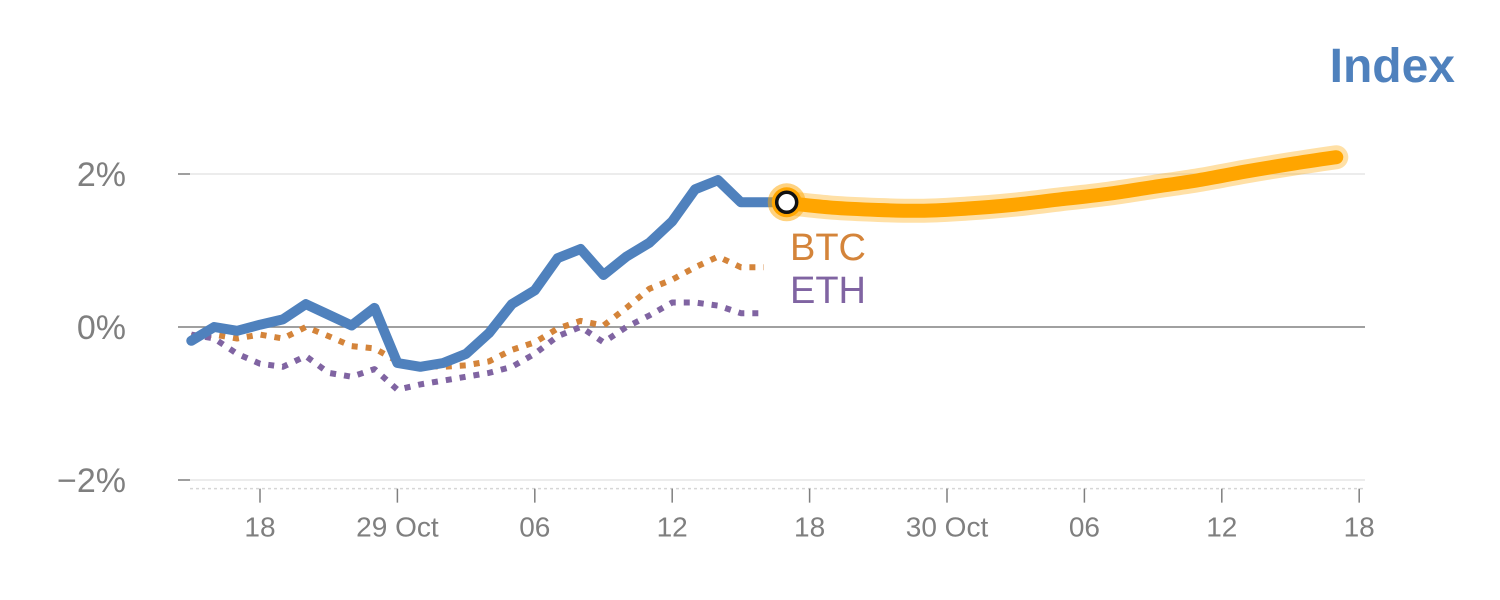  Describe the element at coordinates (101, 175) in the screenshot. I see `y-tick-label-0: 2%` at that location.